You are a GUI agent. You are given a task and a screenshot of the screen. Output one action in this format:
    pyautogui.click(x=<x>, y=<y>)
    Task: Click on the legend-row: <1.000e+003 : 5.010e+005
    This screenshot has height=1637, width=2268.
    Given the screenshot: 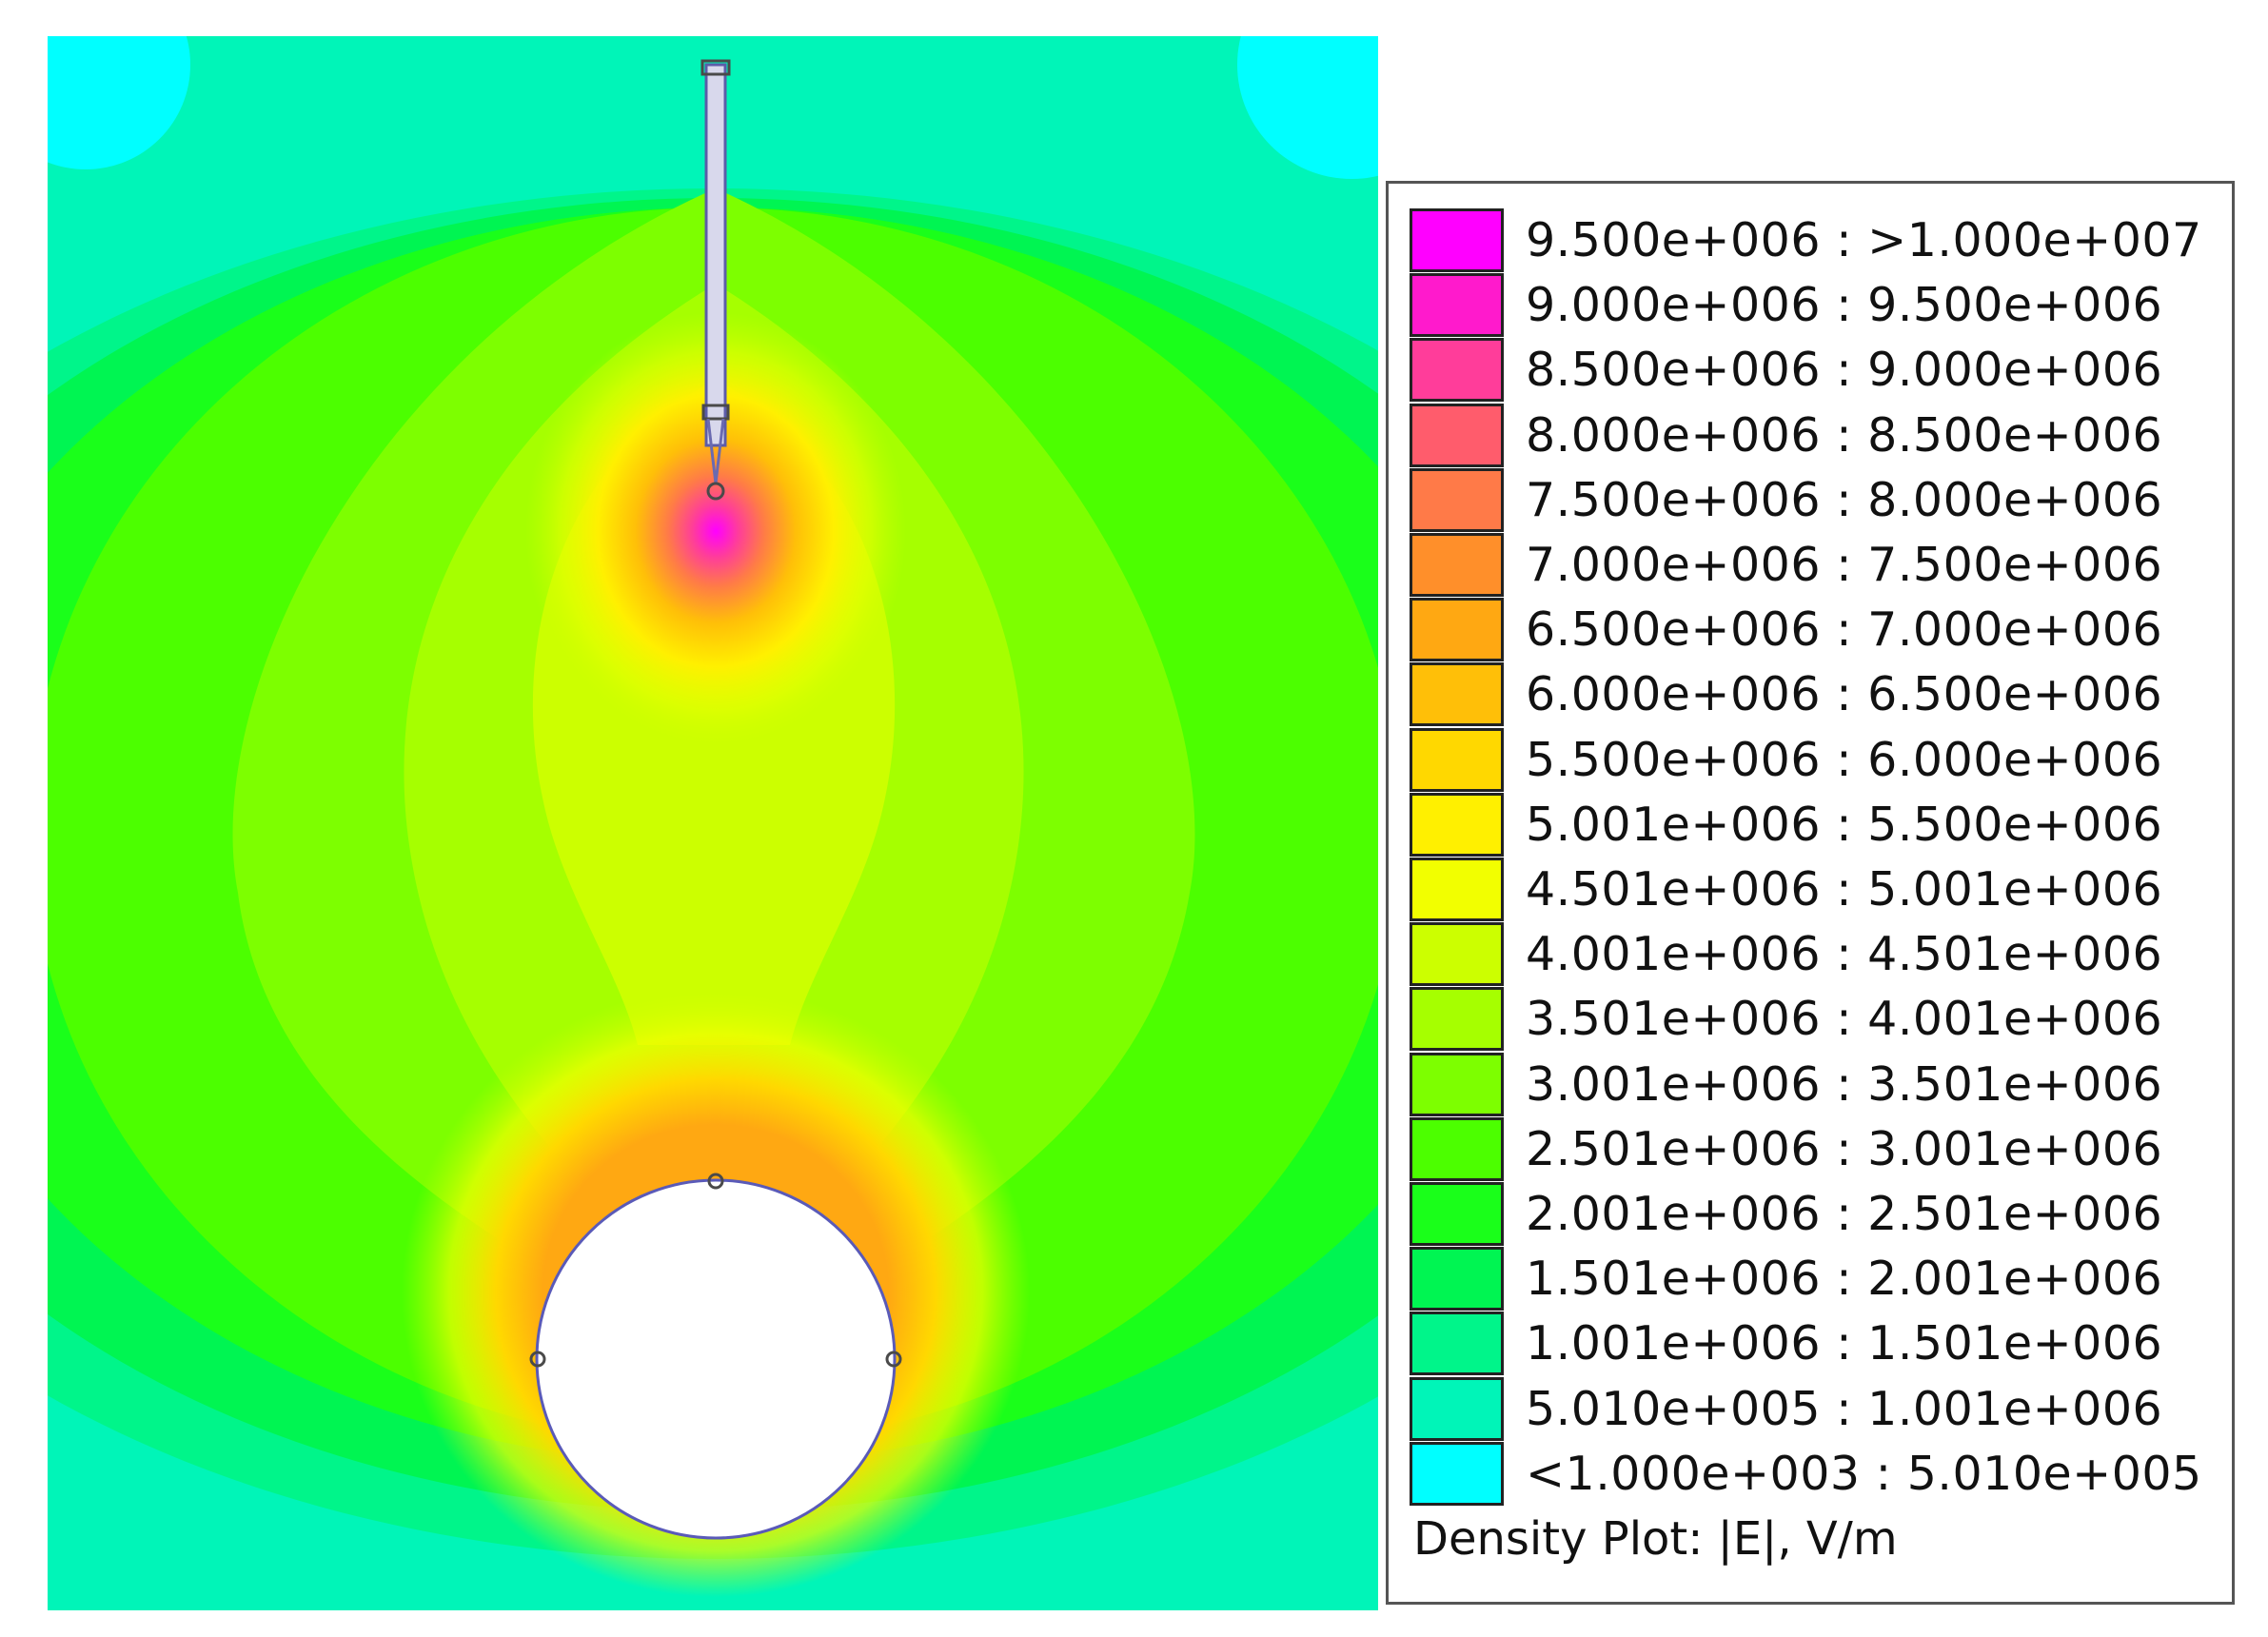 What is the action you would take?
    pyautogui.click(x=1819, y=1474)
    